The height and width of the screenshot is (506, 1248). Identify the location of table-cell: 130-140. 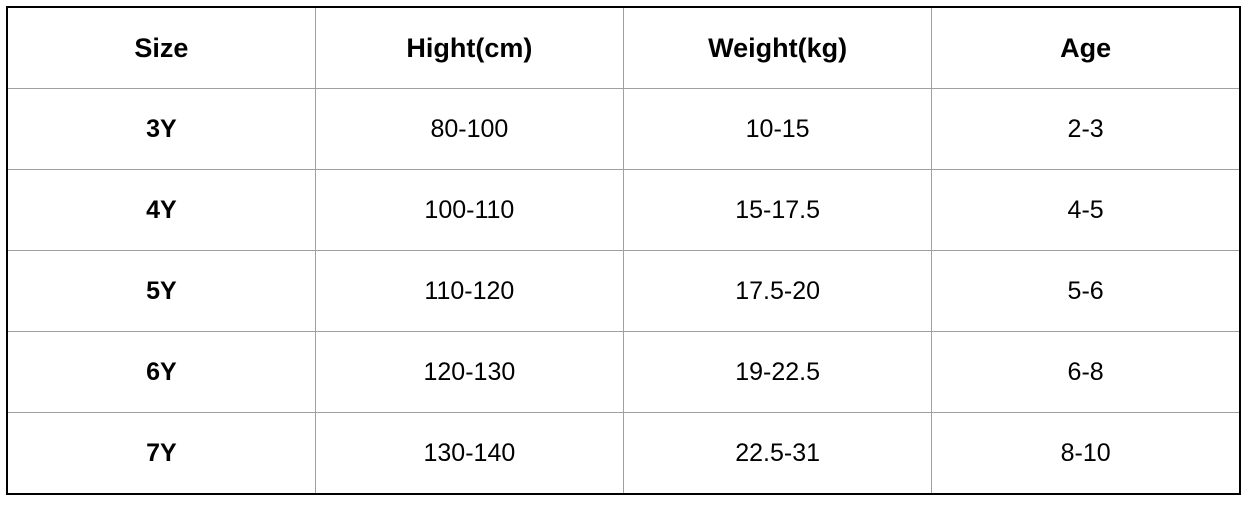
(469, 453).